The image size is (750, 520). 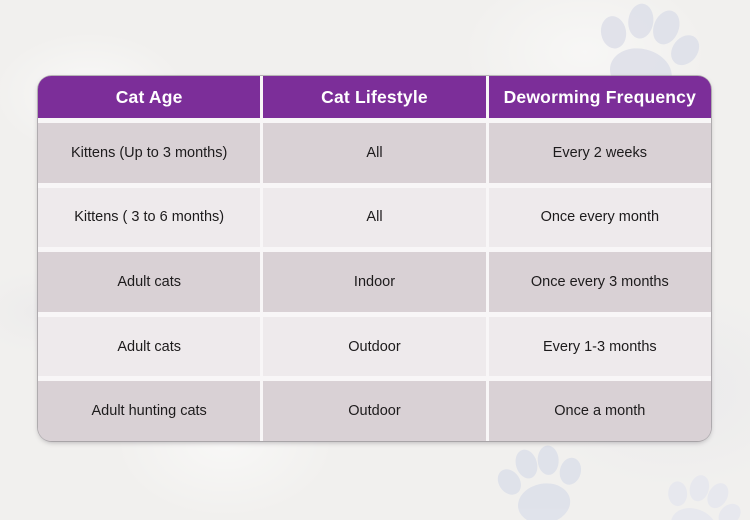 I want to click on cell-deworming-frequency: Once a month, so click(x=599, y=411).